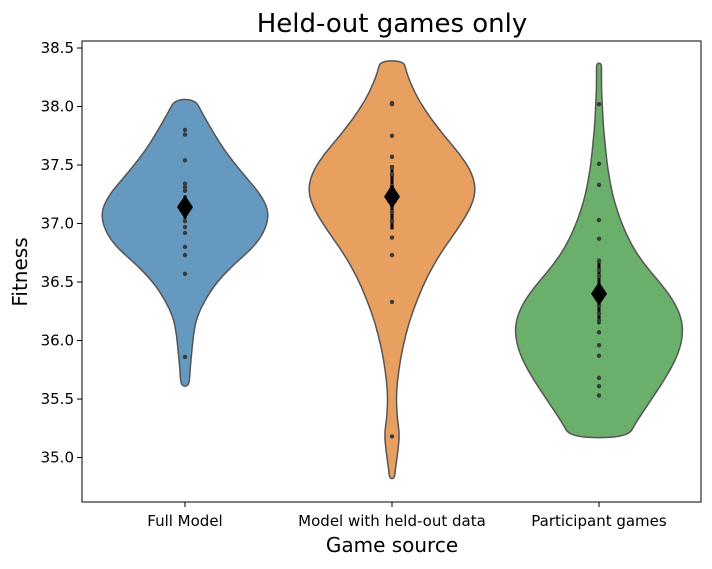  Describe the element at coordinates (20, 271) in the screenshot. I see `y-axis-label: Fitness` at that location.